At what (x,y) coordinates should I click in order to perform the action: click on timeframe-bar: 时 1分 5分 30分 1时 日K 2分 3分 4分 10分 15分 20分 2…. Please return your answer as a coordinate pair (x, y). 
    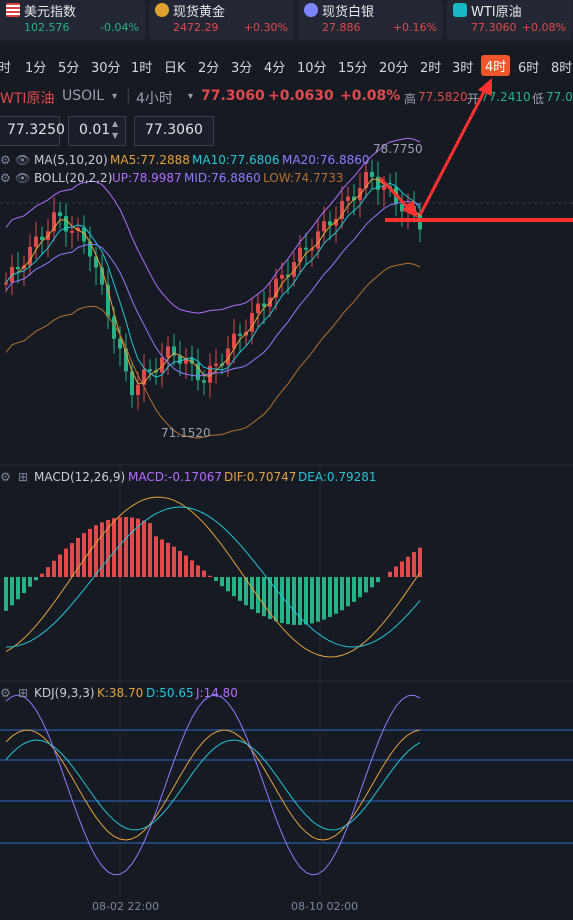
    Looking at the image, I should click on (286, 66).